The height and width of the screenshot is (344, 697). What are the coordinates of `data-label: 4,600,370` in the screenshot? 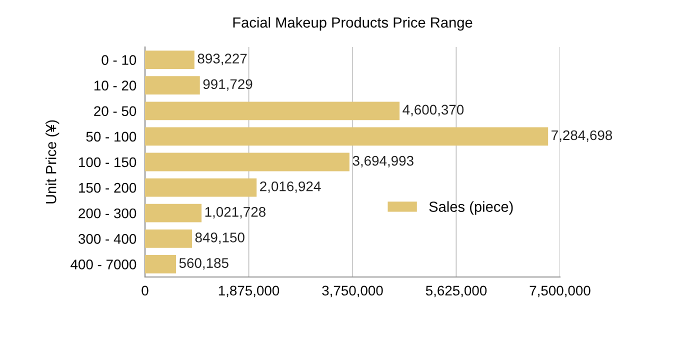 It's located at (433, 110).